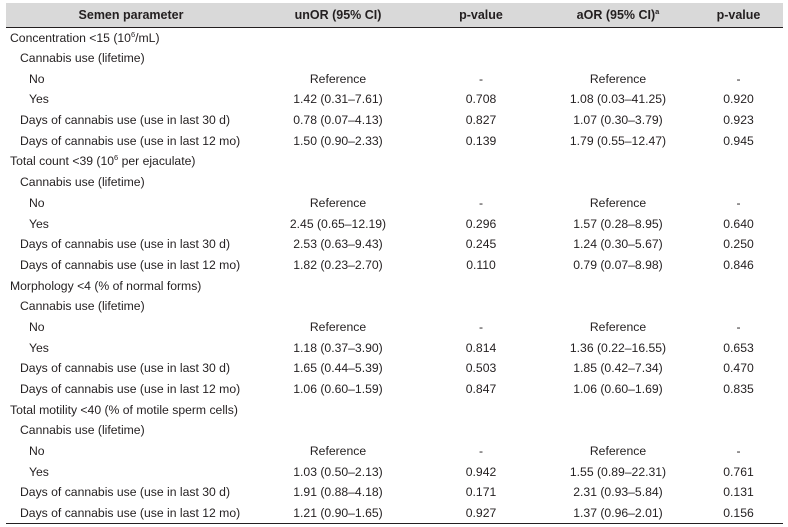 This screenshot has width=788, height=527. Describe the element at coordinates (481, 264) in the screenshot. I see `unor-p-value: 0.110` at that location.